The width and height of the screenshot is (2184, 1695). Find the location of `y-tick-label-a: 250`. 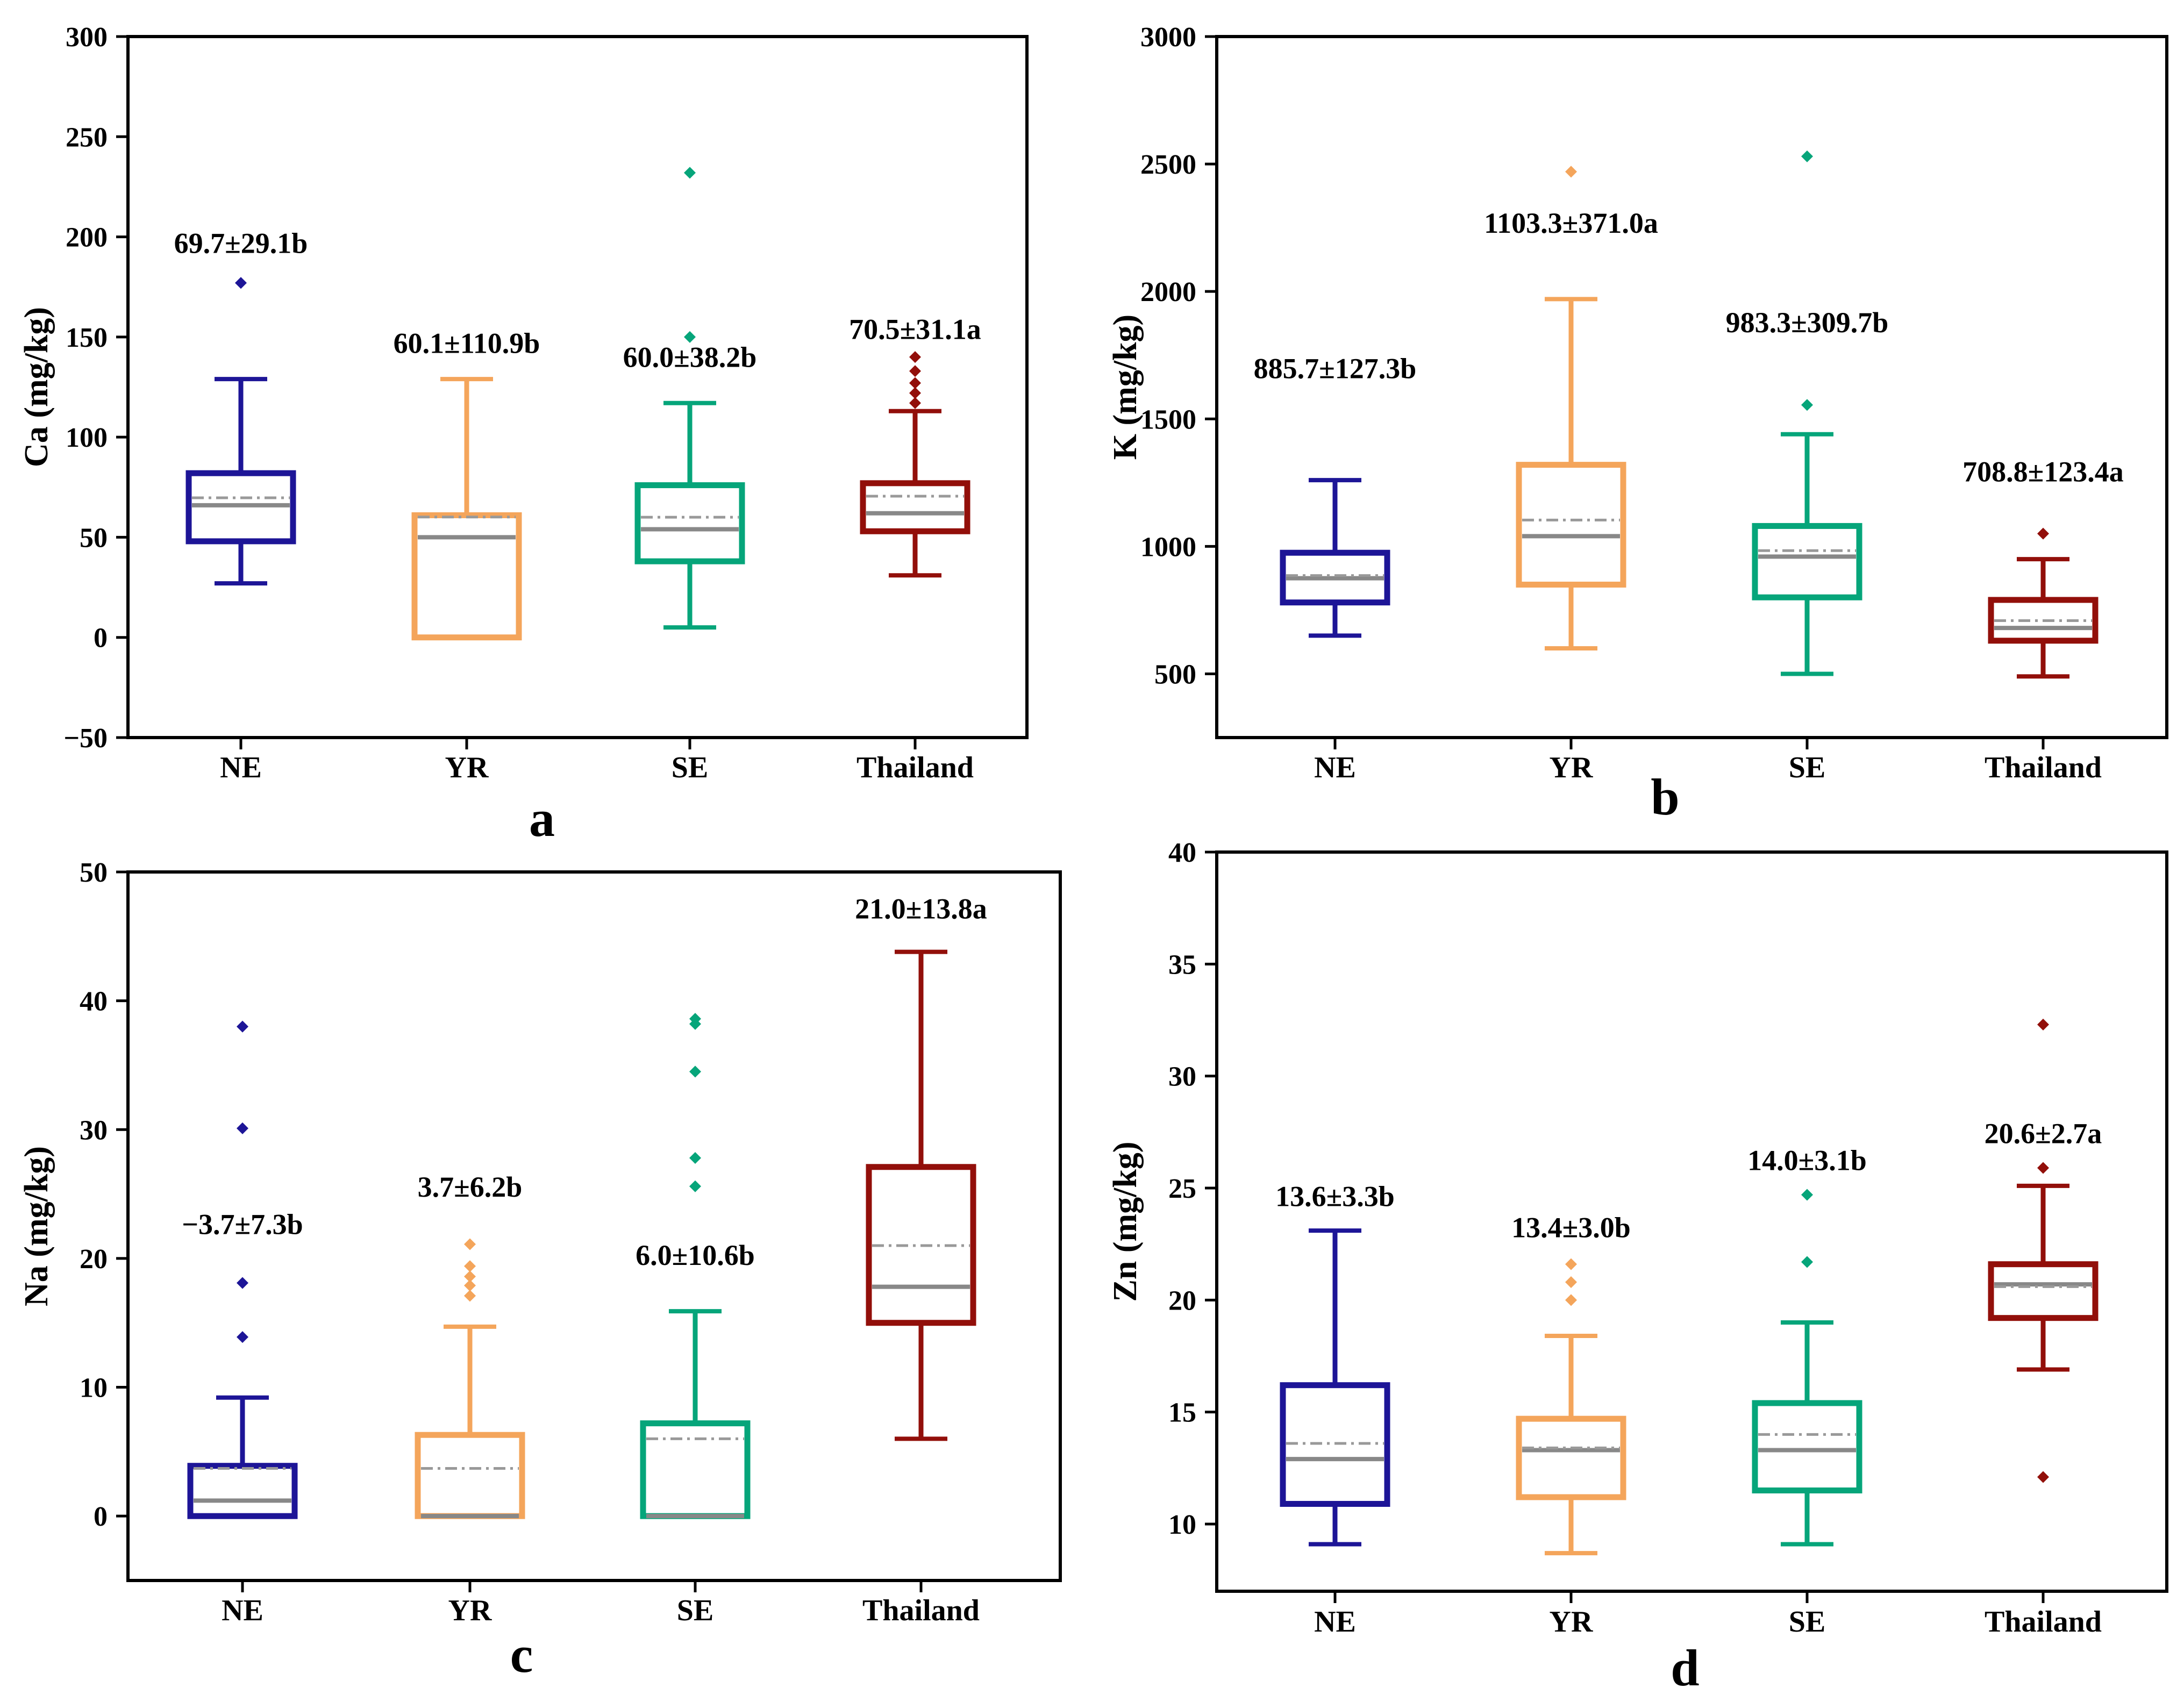

y-tick-label-a: 250 is located at coordinates (87, 137).